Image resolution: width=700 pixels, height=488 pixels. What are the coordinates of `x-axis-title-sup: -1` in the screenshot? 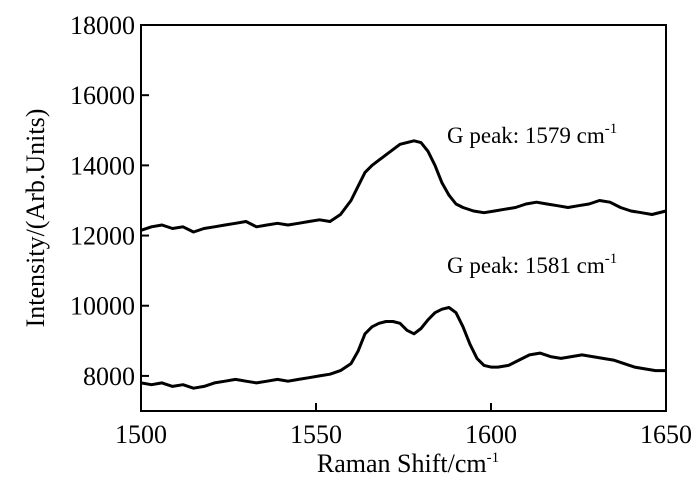 It's located at (493, 458).